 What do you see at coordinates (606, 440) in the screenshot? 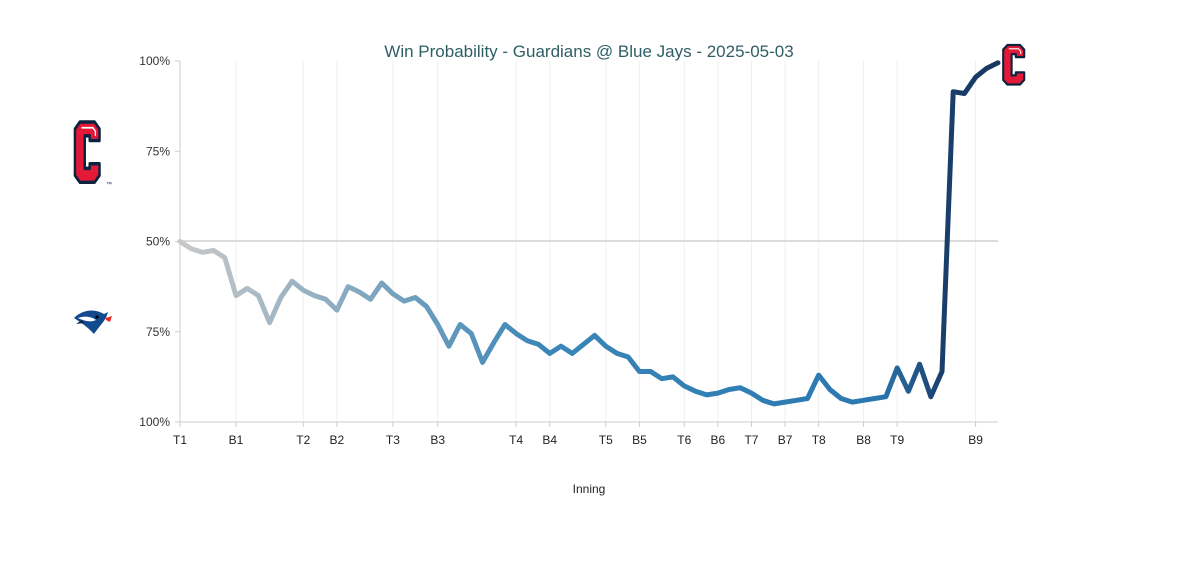
I see `x-tick-label: T5` at bounding box center [606, 440].